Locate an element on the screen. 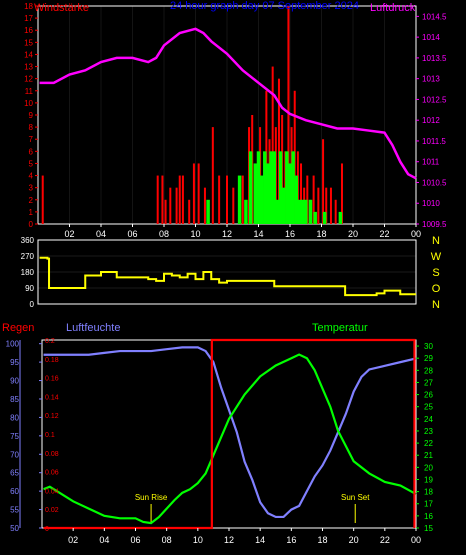 The image size is (466, 555). humidity-y-tick-label: 70 is located at coordinates (14, 454).